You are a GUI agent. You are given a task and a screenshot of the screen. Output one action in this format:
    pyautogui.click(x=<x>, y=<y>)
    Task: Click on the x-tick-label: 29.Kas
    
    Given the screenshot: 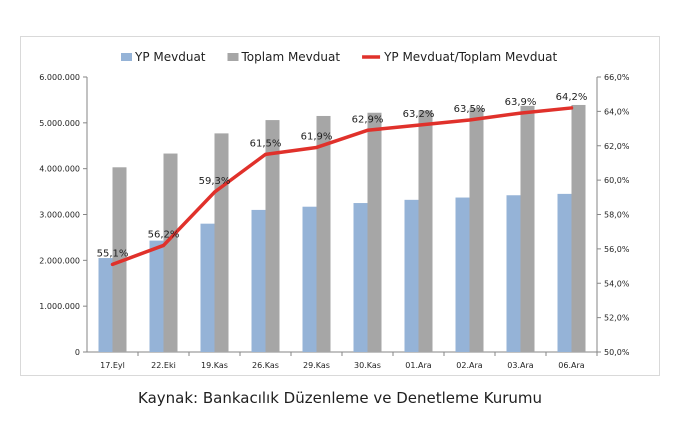 What is the action you would take?
    pyautogui.click(x=316, y=365)
    